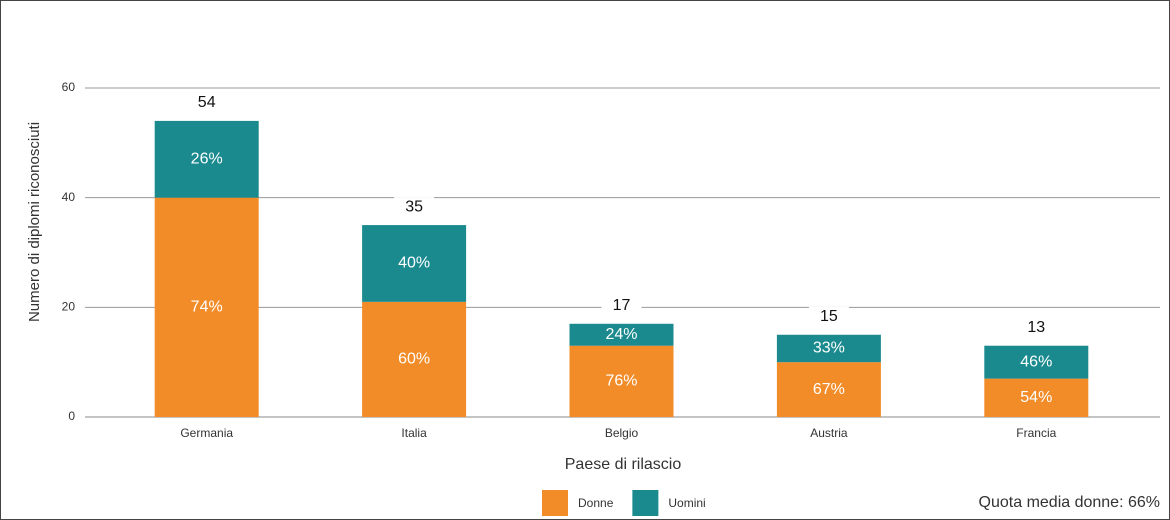 The image size is (1170, 520). Describe the element at coordinates (1069, 502) in the screenshot. I see `annotation: Quota media donne: 66%` at that location.